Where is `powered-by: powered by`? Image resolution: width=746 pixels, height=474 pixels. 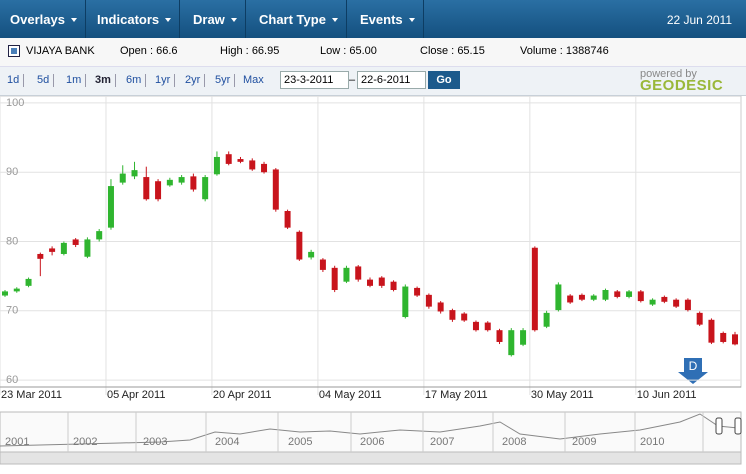
powered-by: powered by is located at coordinates (668, 74).